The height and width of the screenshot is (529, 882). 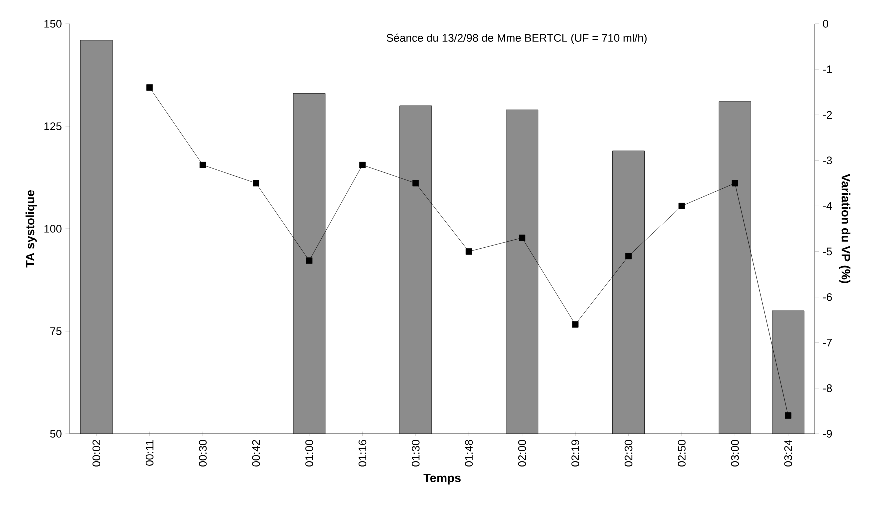 I want to click on text: Séance du 13/2/98 de Mme BERTCL (UF = 710 ml/h), so click(x=516, y=39).